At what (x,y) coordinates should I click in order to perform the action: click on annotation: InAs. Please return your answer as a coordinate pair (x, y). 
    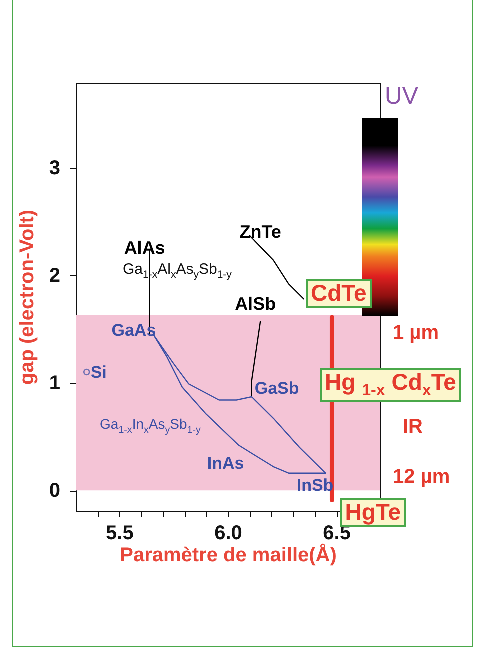
    Looking at the image, I should click on (225, 464).